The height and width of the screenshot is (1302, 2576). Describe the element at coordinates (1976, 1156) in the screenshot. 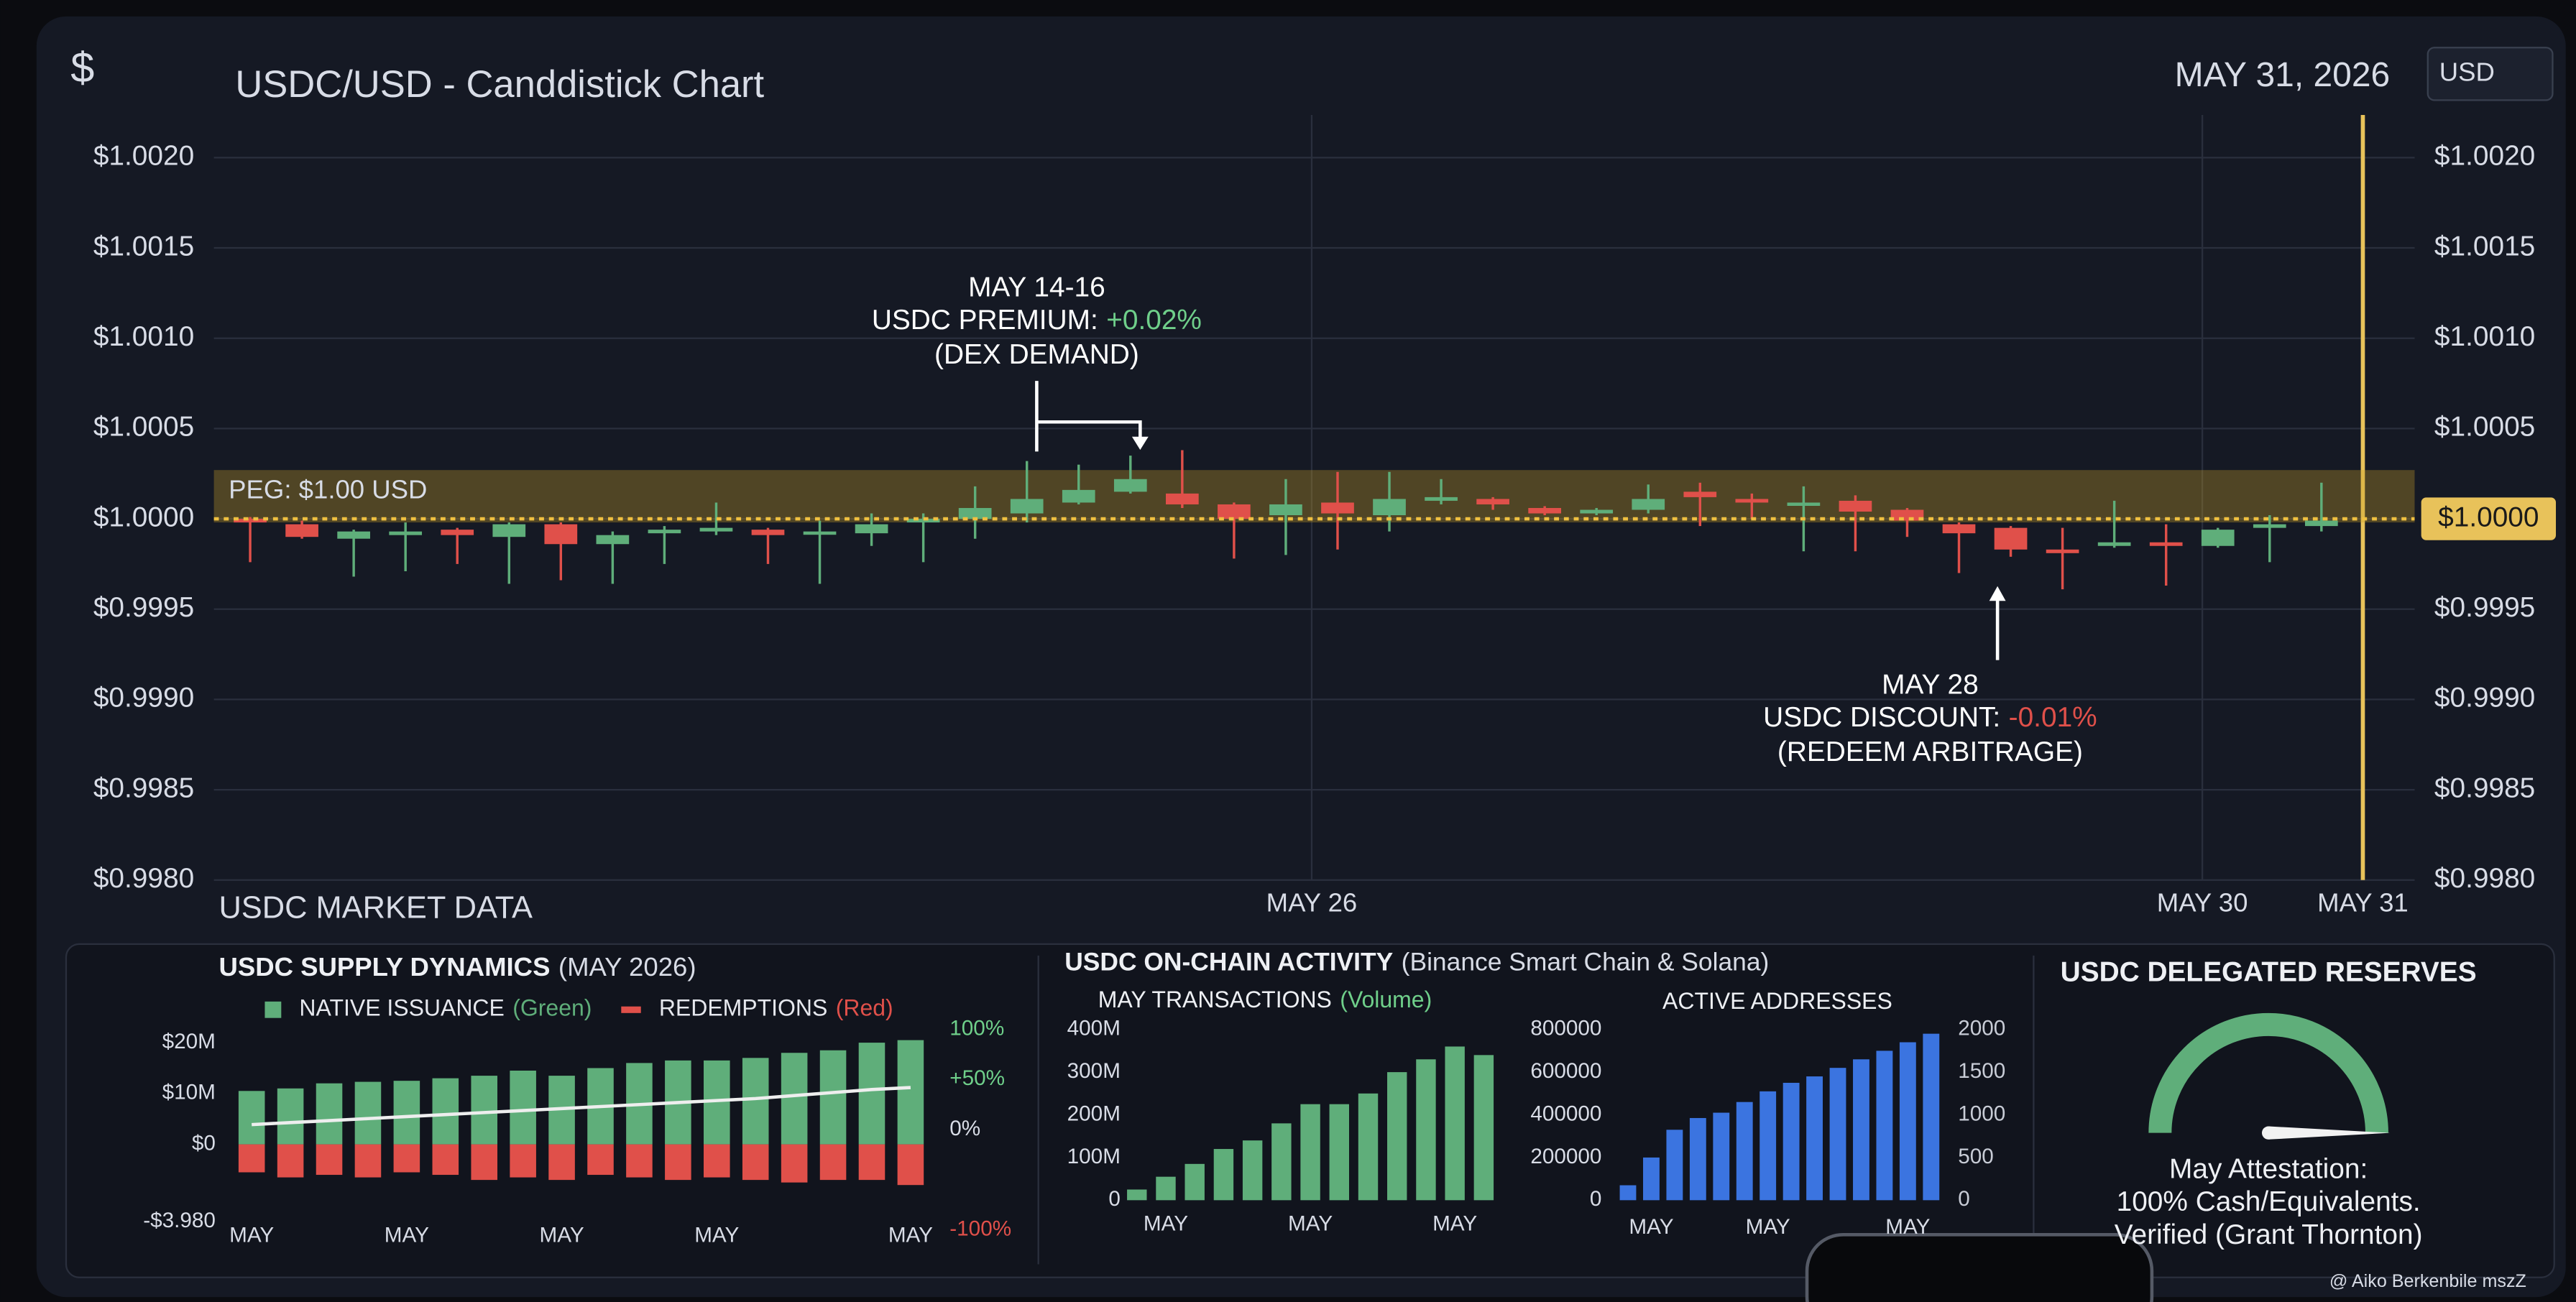

I see `y2-tick-label: 500` at that location.